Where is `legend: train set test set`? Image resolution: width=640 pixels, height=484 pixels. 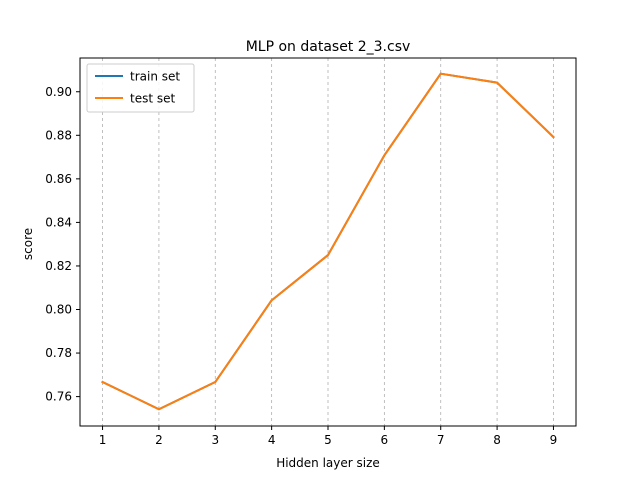
legend: train set test set is located at coordinates (140, 88).